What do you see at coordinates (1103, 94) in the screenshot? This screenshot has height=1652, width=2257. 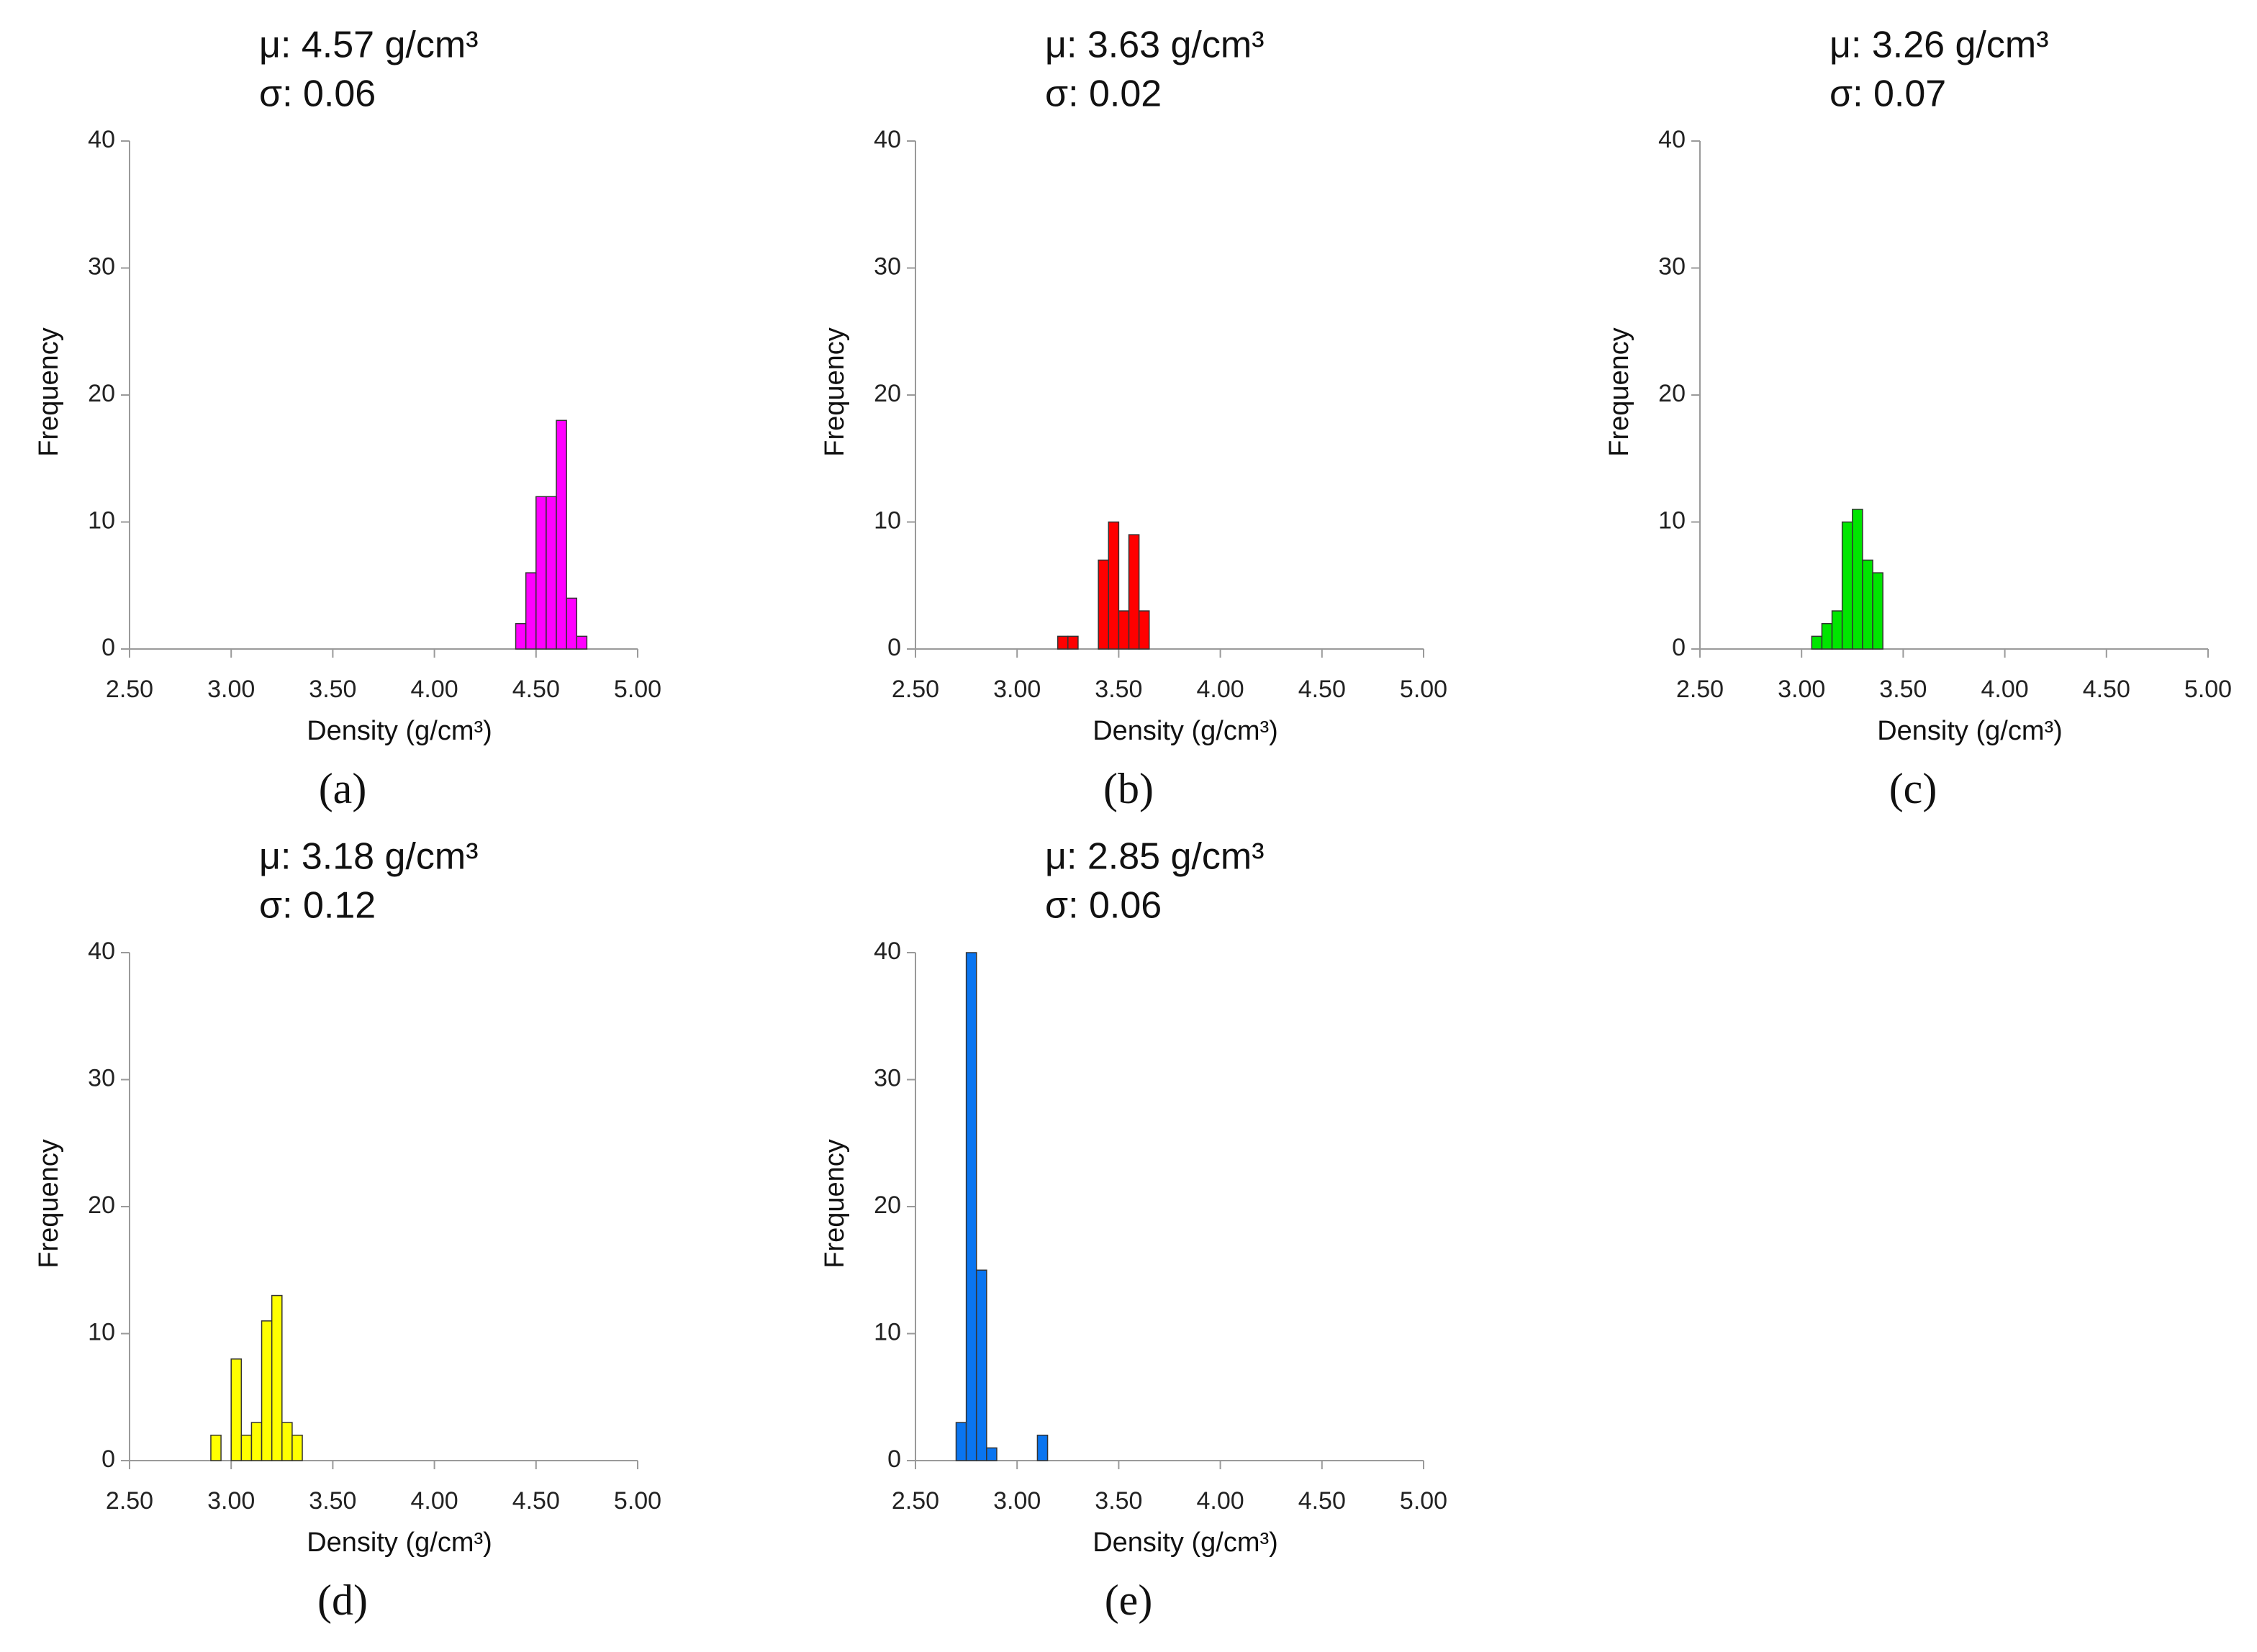 I see `panel-subtitle: σ: 0.02` at bounding box center [1103, 94].